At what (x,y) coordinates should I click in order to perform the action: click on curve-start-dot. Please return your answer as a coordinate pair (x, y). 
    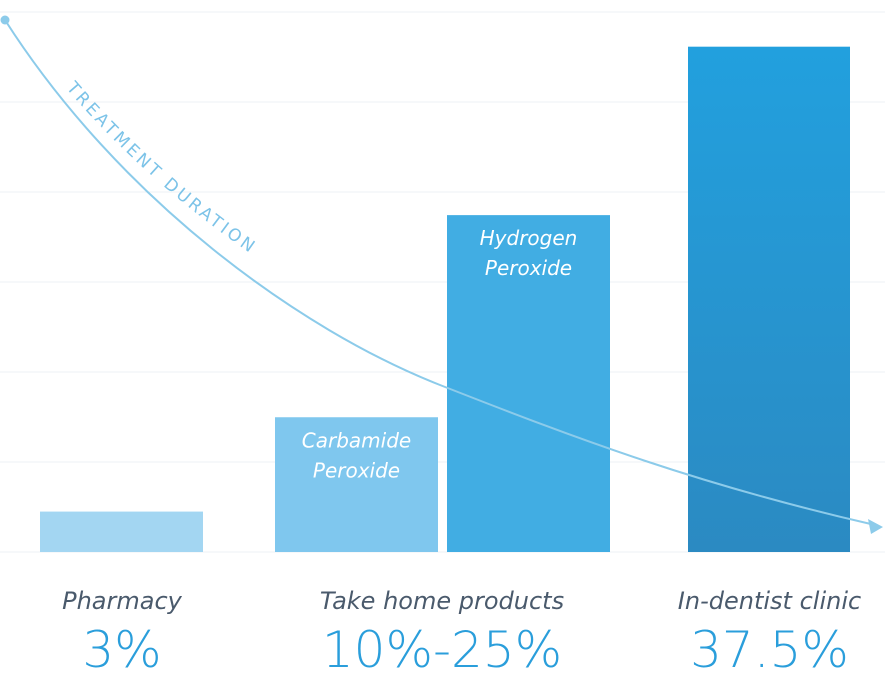
    Looking at the image, I should click on (5, 20).